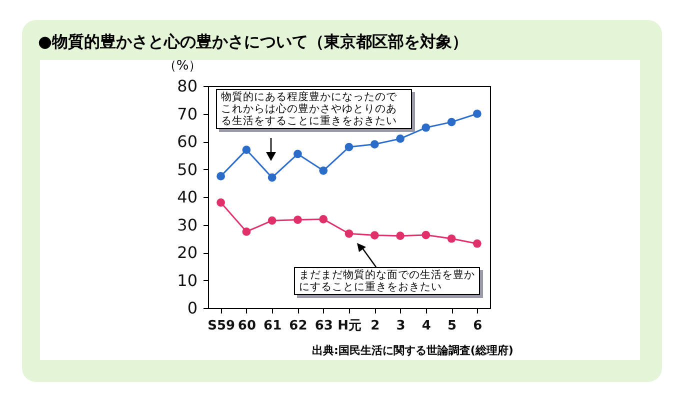 The height and width of the screenshot is (397, 685). Describe the element at coordinates (253, 42) in the screenshot. I see `chart-title: ●物質的豊かさと心の豊かさについて（東京都区部を対象）` at that location.